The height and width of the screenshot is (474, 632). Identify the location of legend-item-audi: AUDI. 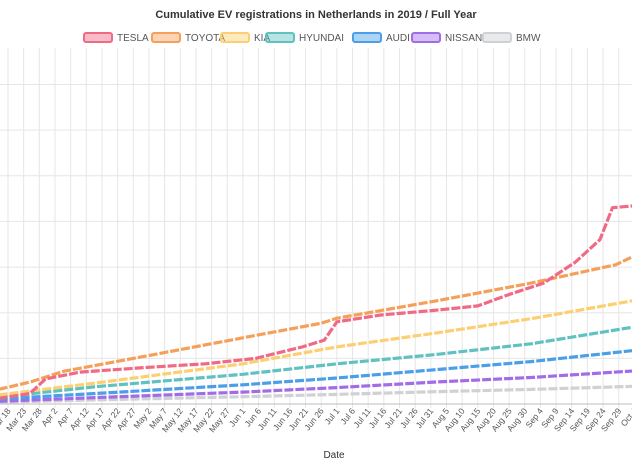
(381, 38).